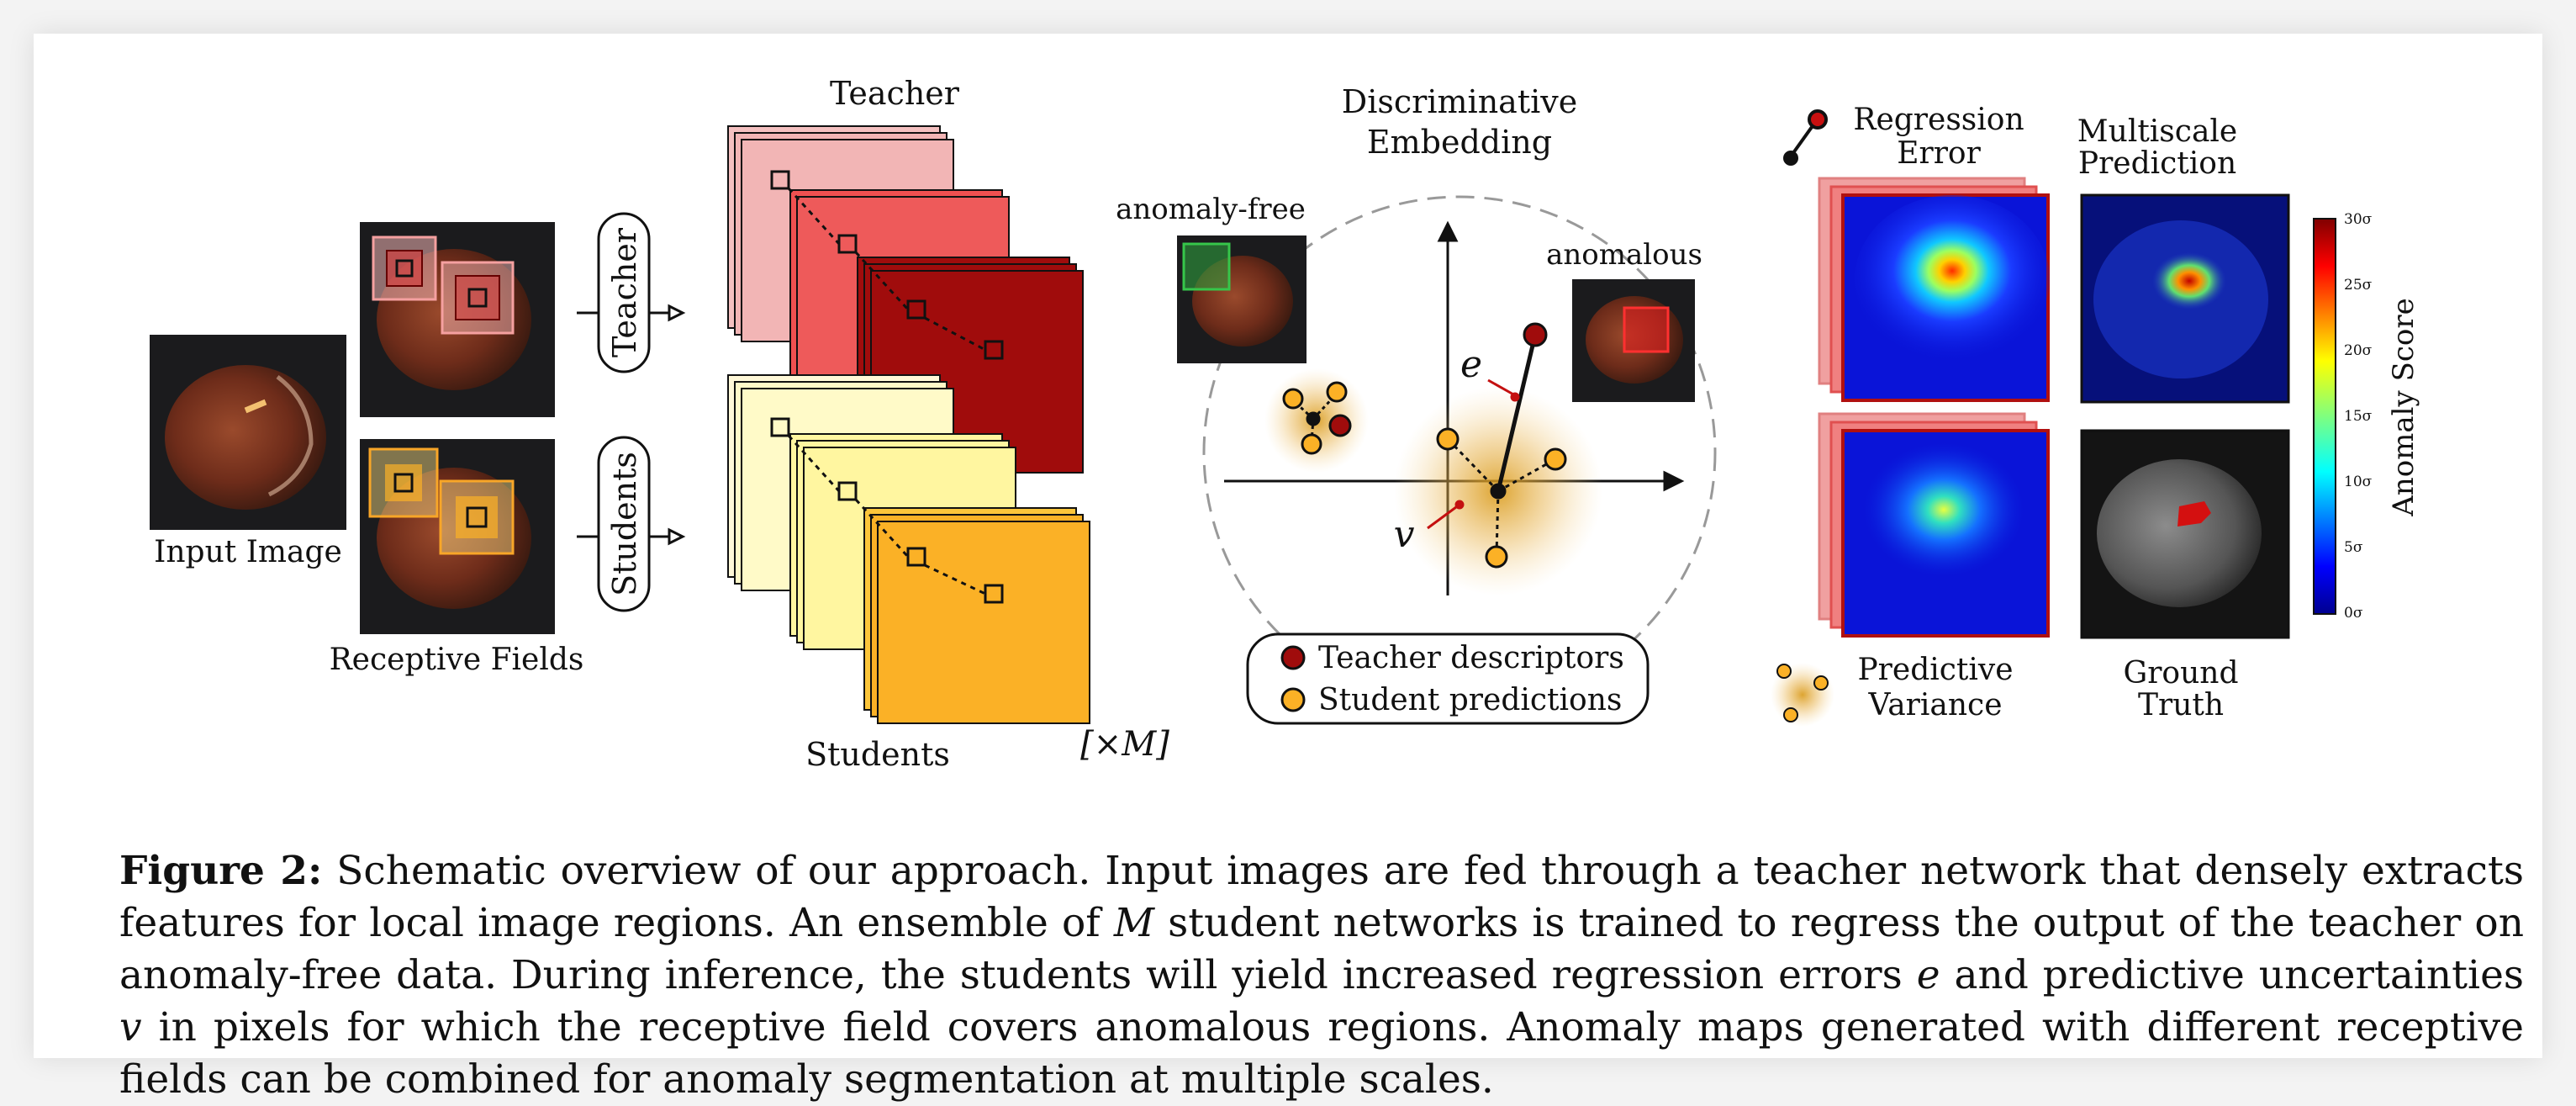  What do you see at coordinates (1293, 699) in the screenshot?
I see `legend-student-marker` at bounding box center [1293, 699].